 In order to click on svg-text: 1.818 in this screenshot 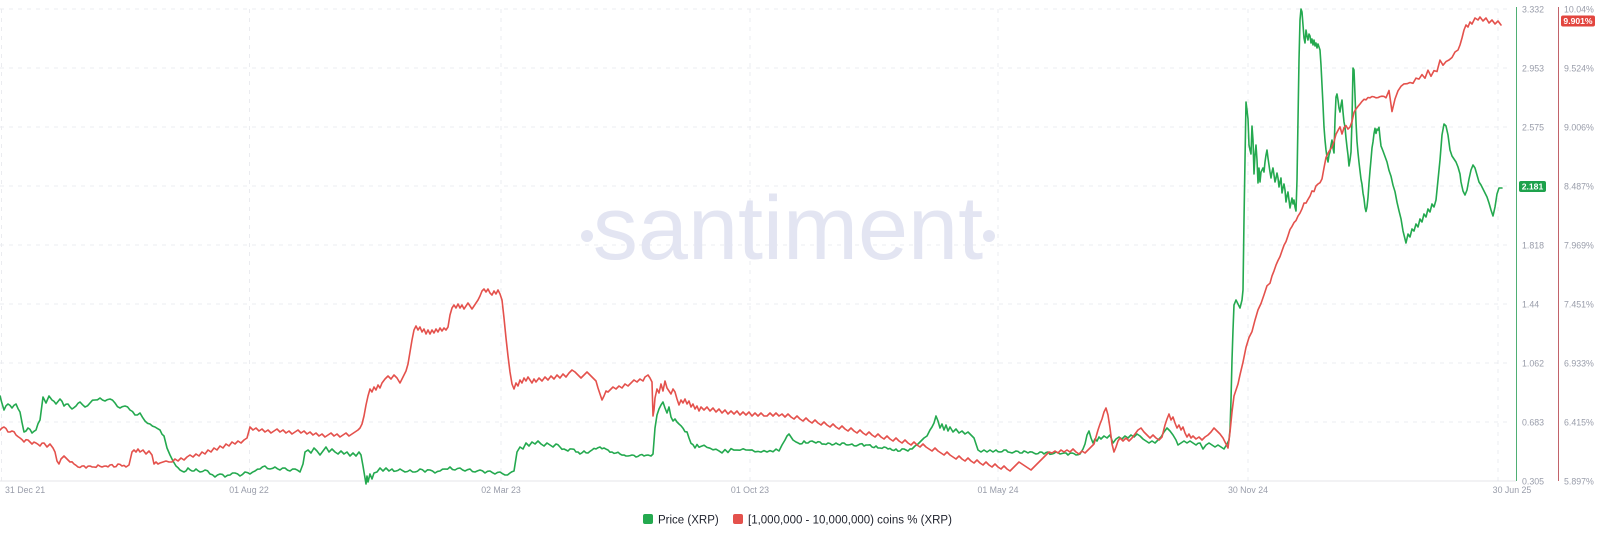, I will do `click(1533, 246)`.